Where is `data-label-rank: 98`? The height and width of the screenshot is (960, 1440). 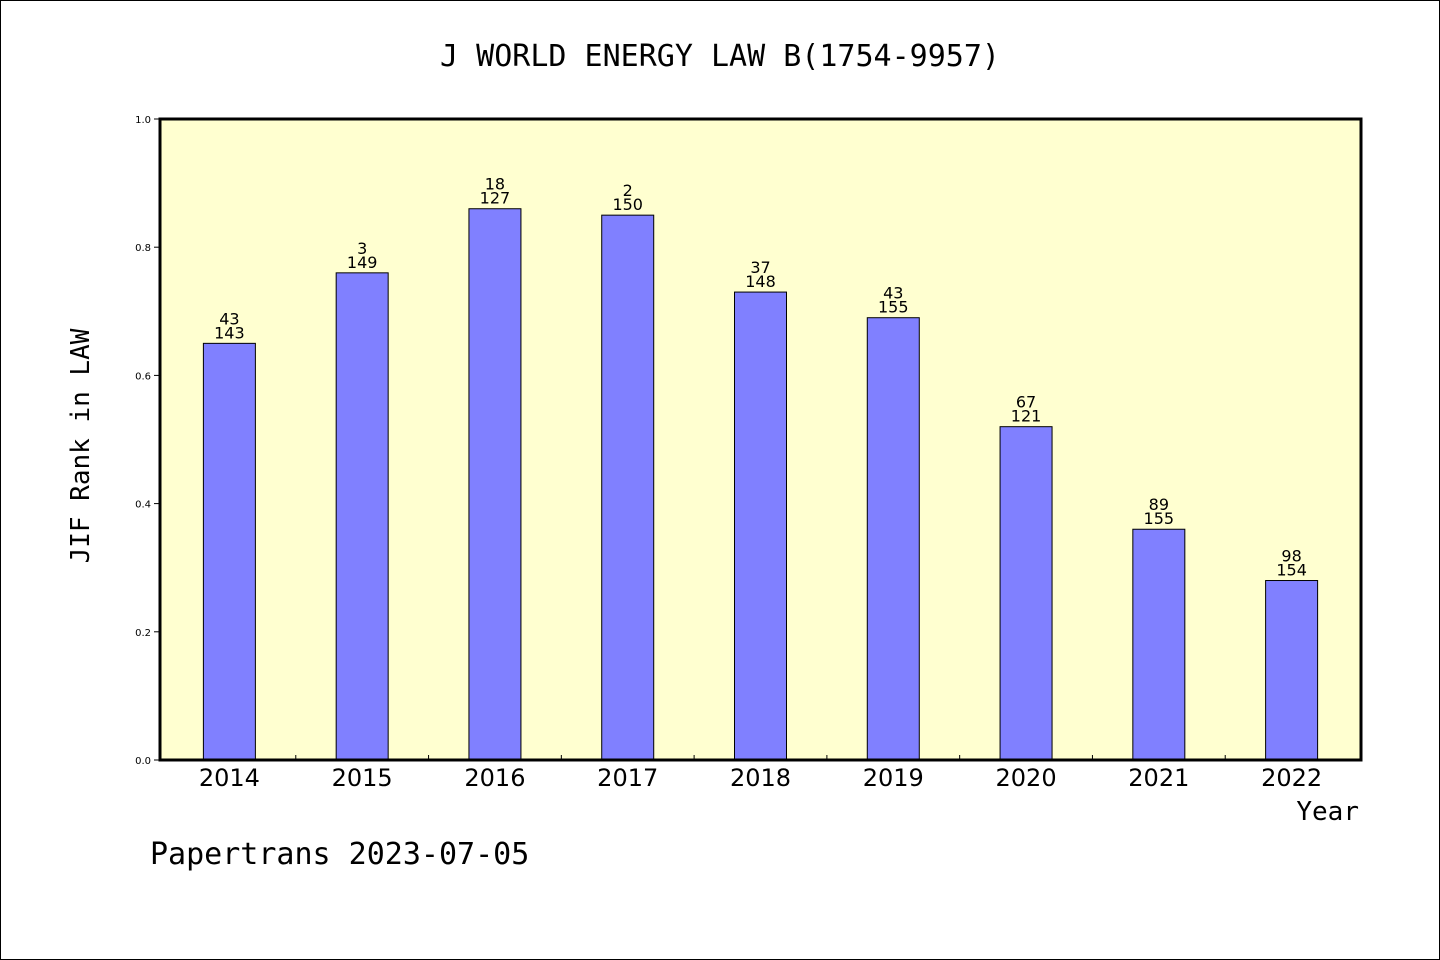
data-label-rank: 98 is located at coordinates (1291, 556).